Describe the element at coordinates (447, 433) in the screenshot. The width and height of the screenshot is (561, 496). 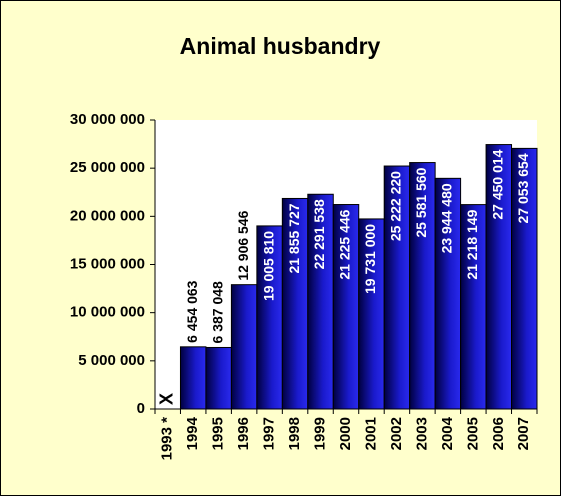
I see `x-tick-label: 2004` at that location.